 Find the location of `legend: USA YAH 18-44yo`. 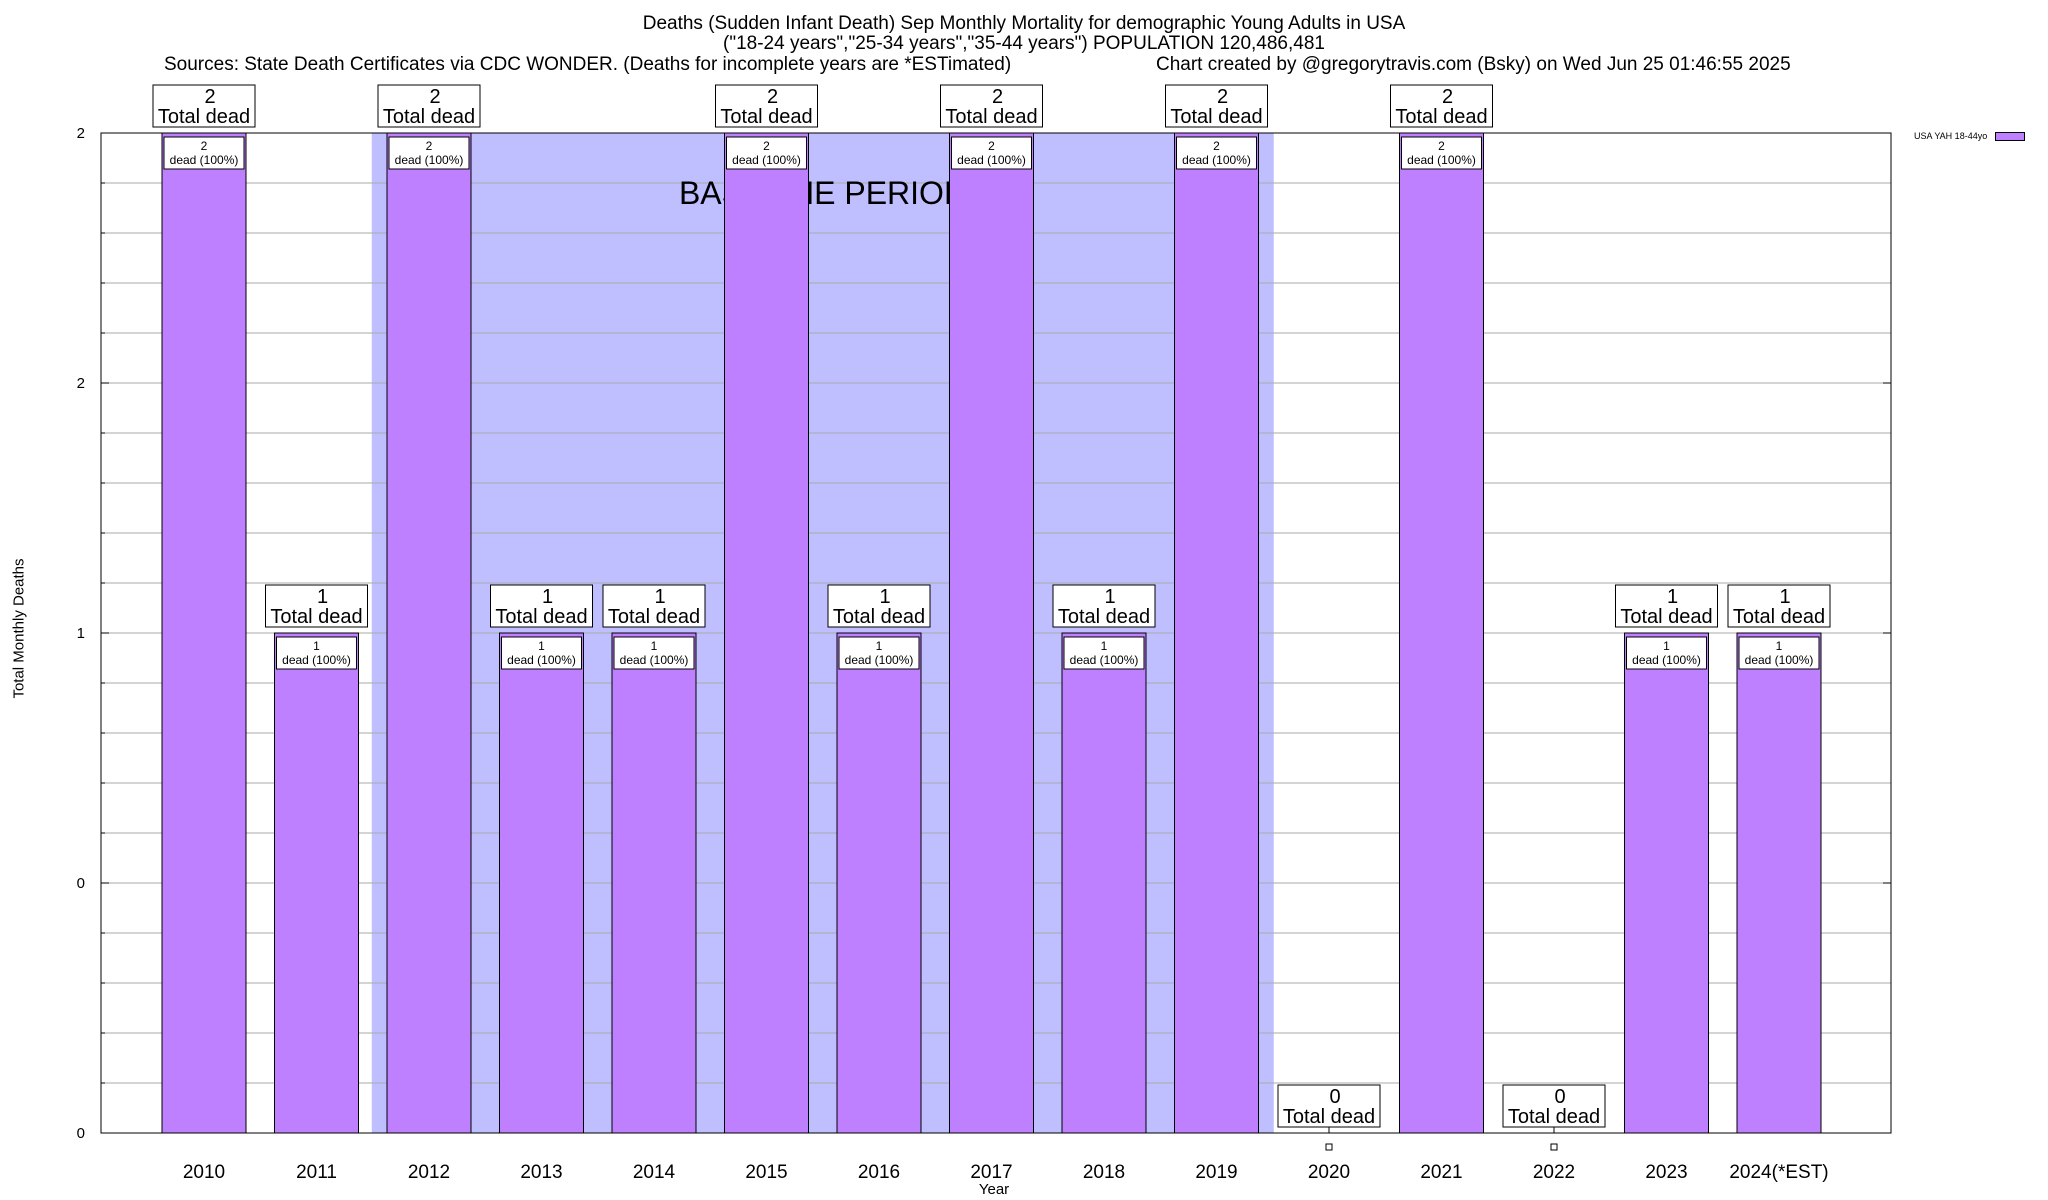

legend: USA YAH 18-44yo is located at coordinates (1970, 136).